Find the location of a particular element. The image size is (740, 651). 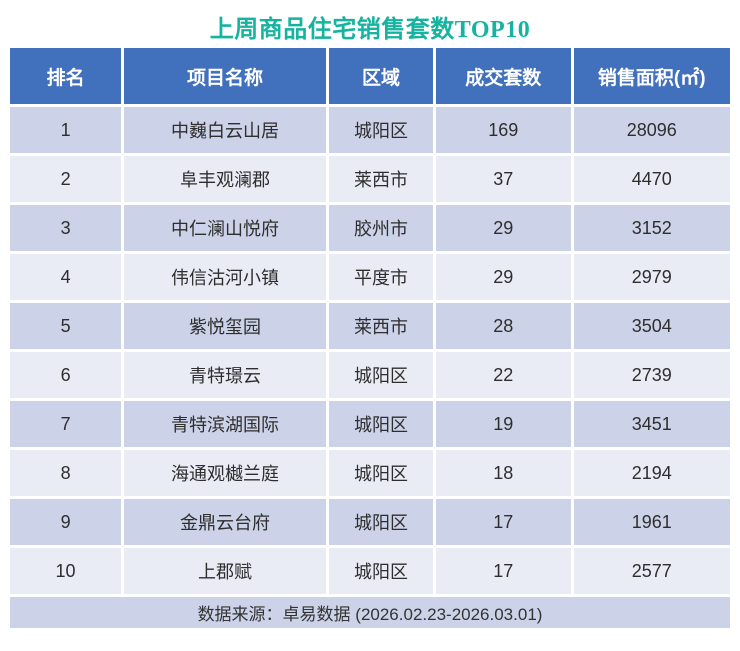

cell-rank: 9 is located at coordinates (66, 522).